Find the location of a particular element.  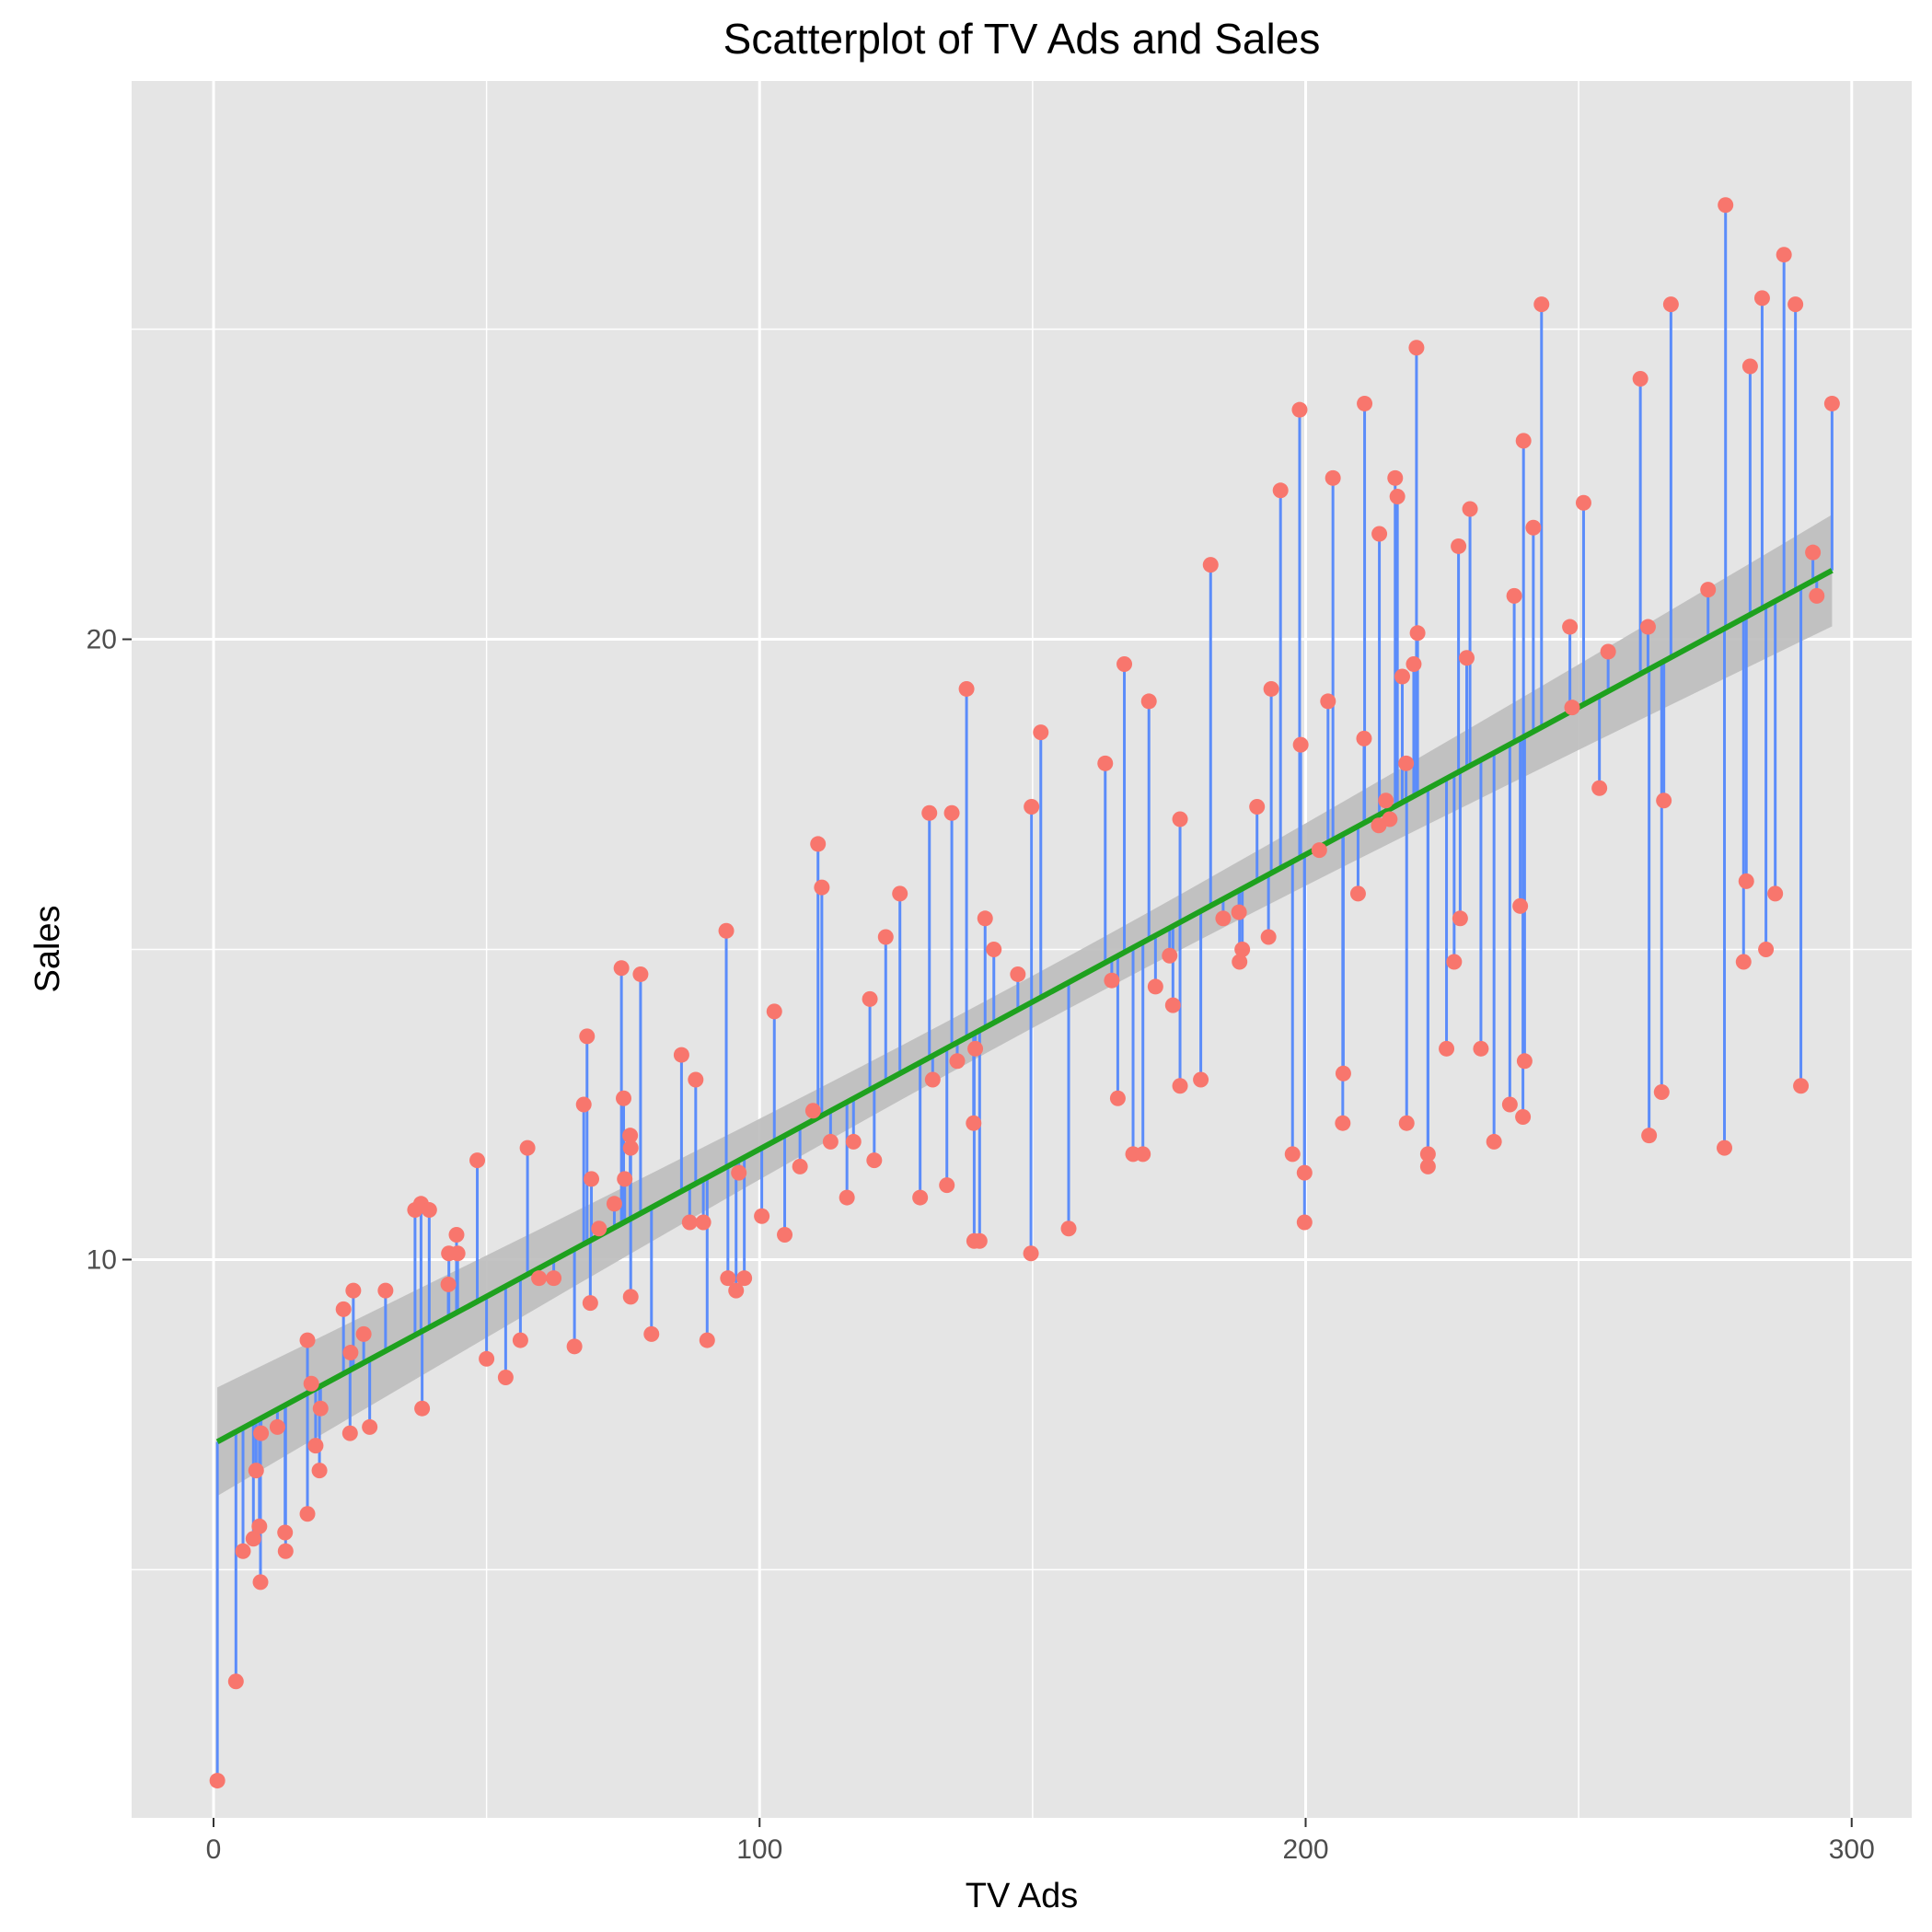

x-tick-label: 100 is located at coordinates (759, 1850).